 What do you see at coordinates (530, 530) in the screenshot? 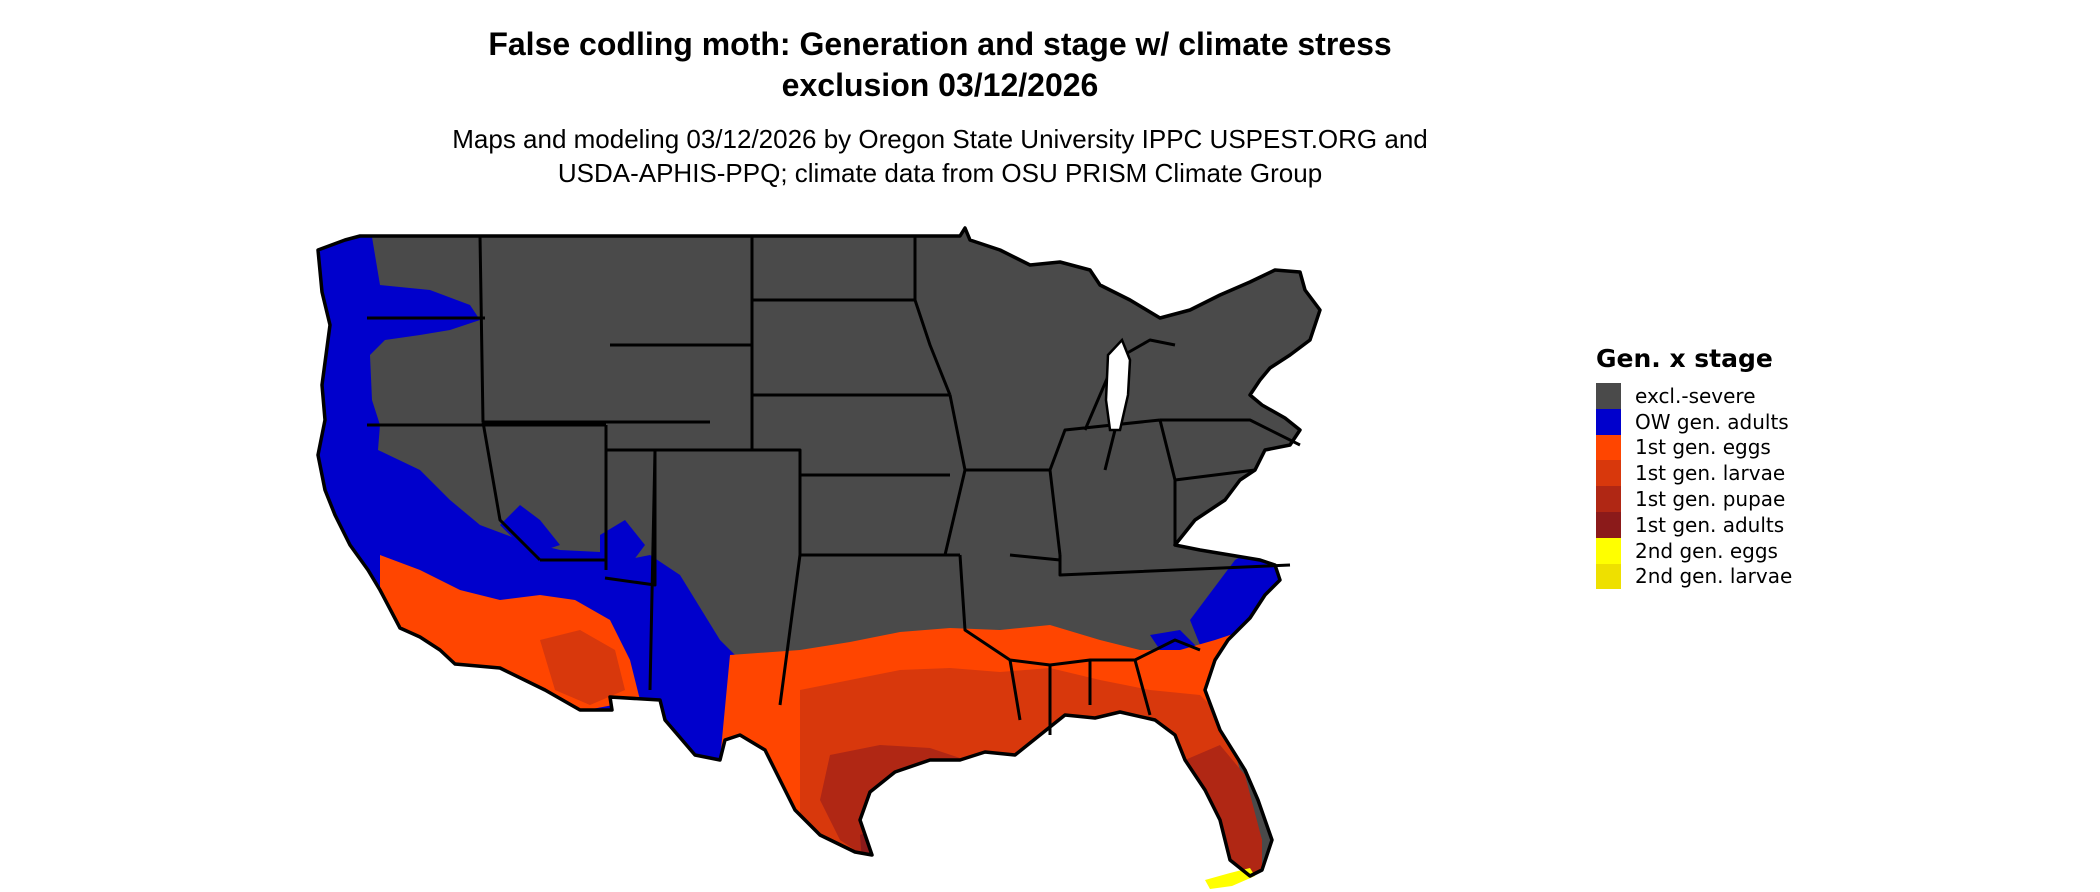
I see `ow-adults-nevada-blob` at bounding box center [530, 530].